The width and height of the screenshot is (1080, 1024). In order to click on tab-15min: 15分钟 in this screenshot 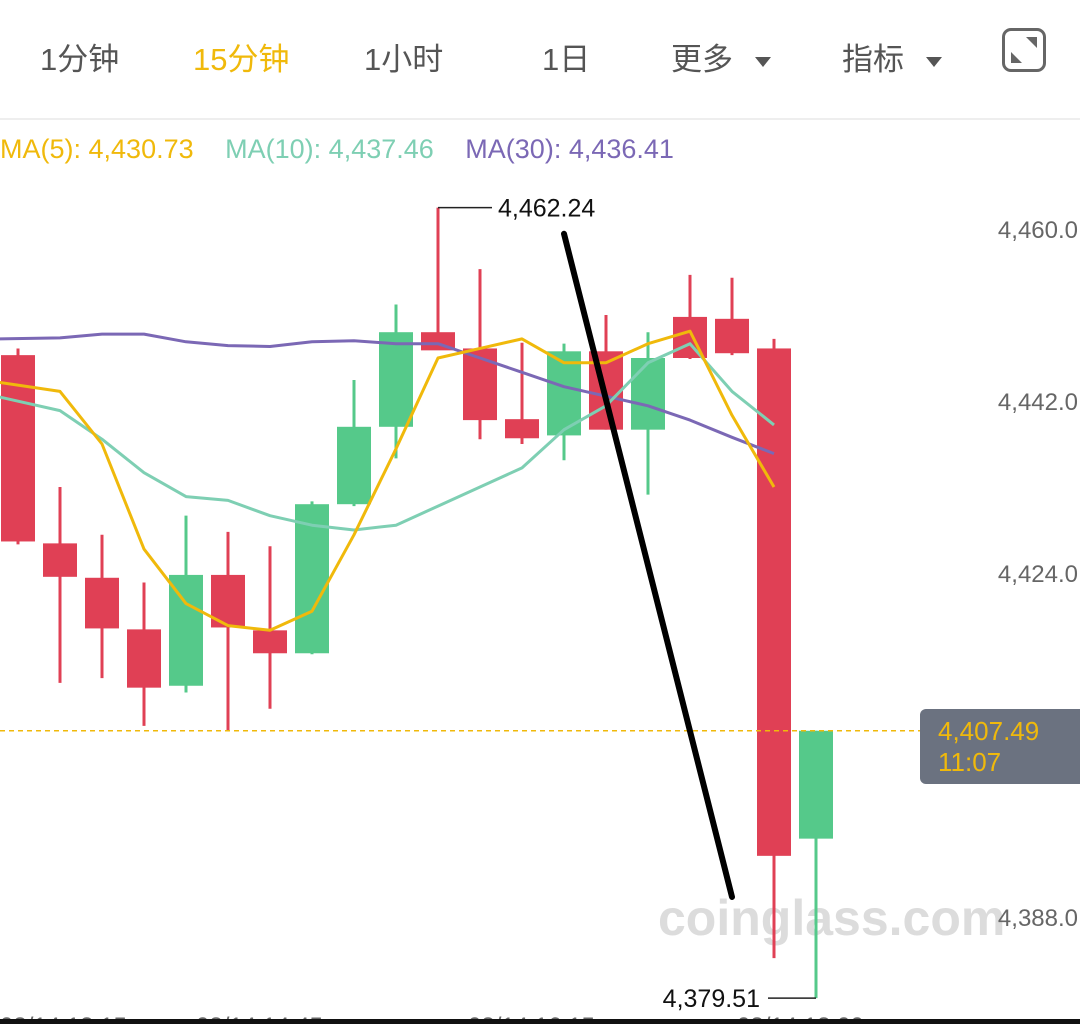, I will do `click(241, 59)`.